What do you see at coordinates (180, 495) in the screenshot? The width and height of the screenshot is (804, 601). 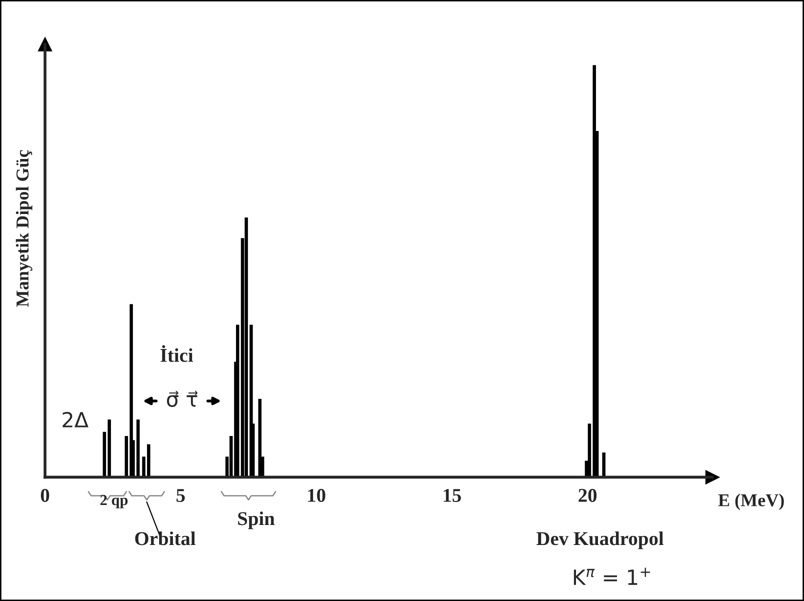 I see `x-tick-label: 5` at bounding box center [180, 495].